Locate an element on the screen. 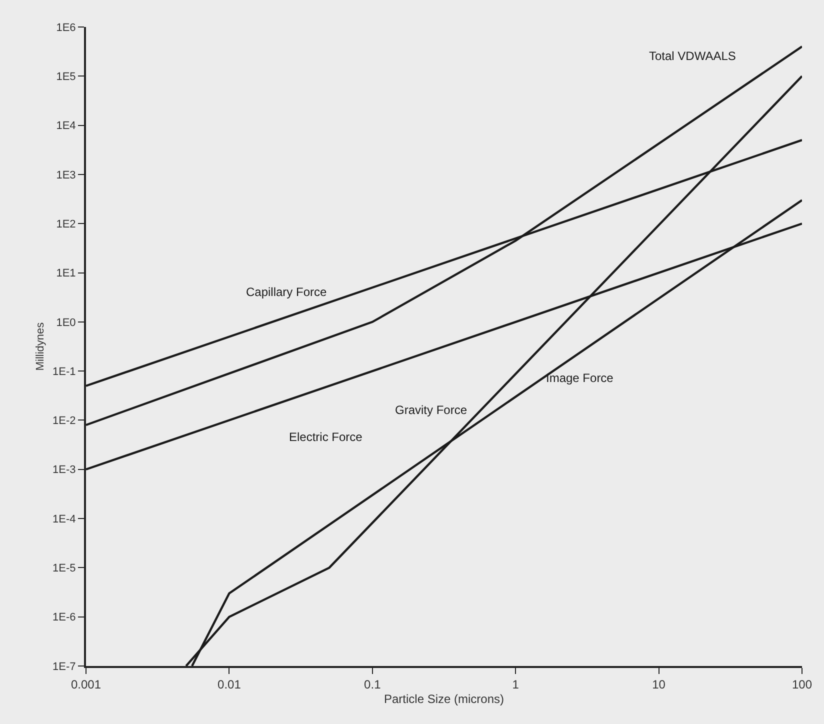 The image size is (824, 724). series-label: Total VDWAALS is located at coordinates (692, 56).